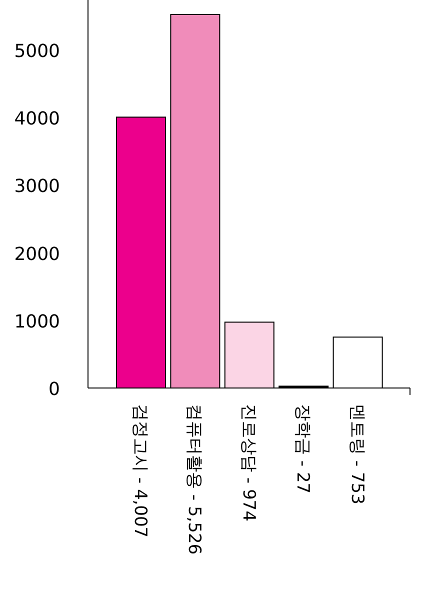 The height and width of the screenshot is (597, 422). I want to click on x-tick-label: 컴퓨터활용 - 5,526, so click(194, 479).